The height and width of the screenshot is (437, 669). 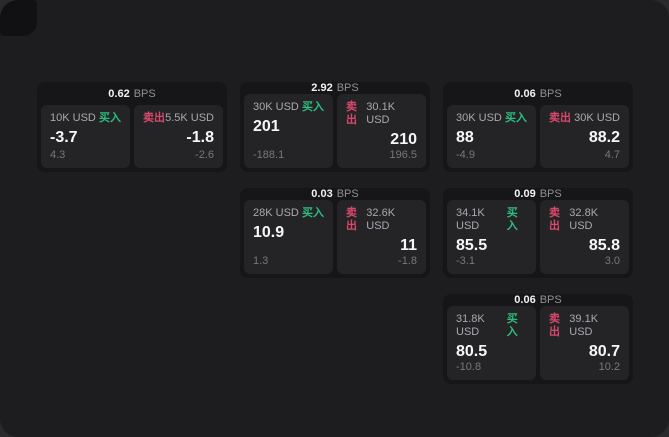 I want to click on sell-size-label: 30.1K USD, so click(x=381, y=113).